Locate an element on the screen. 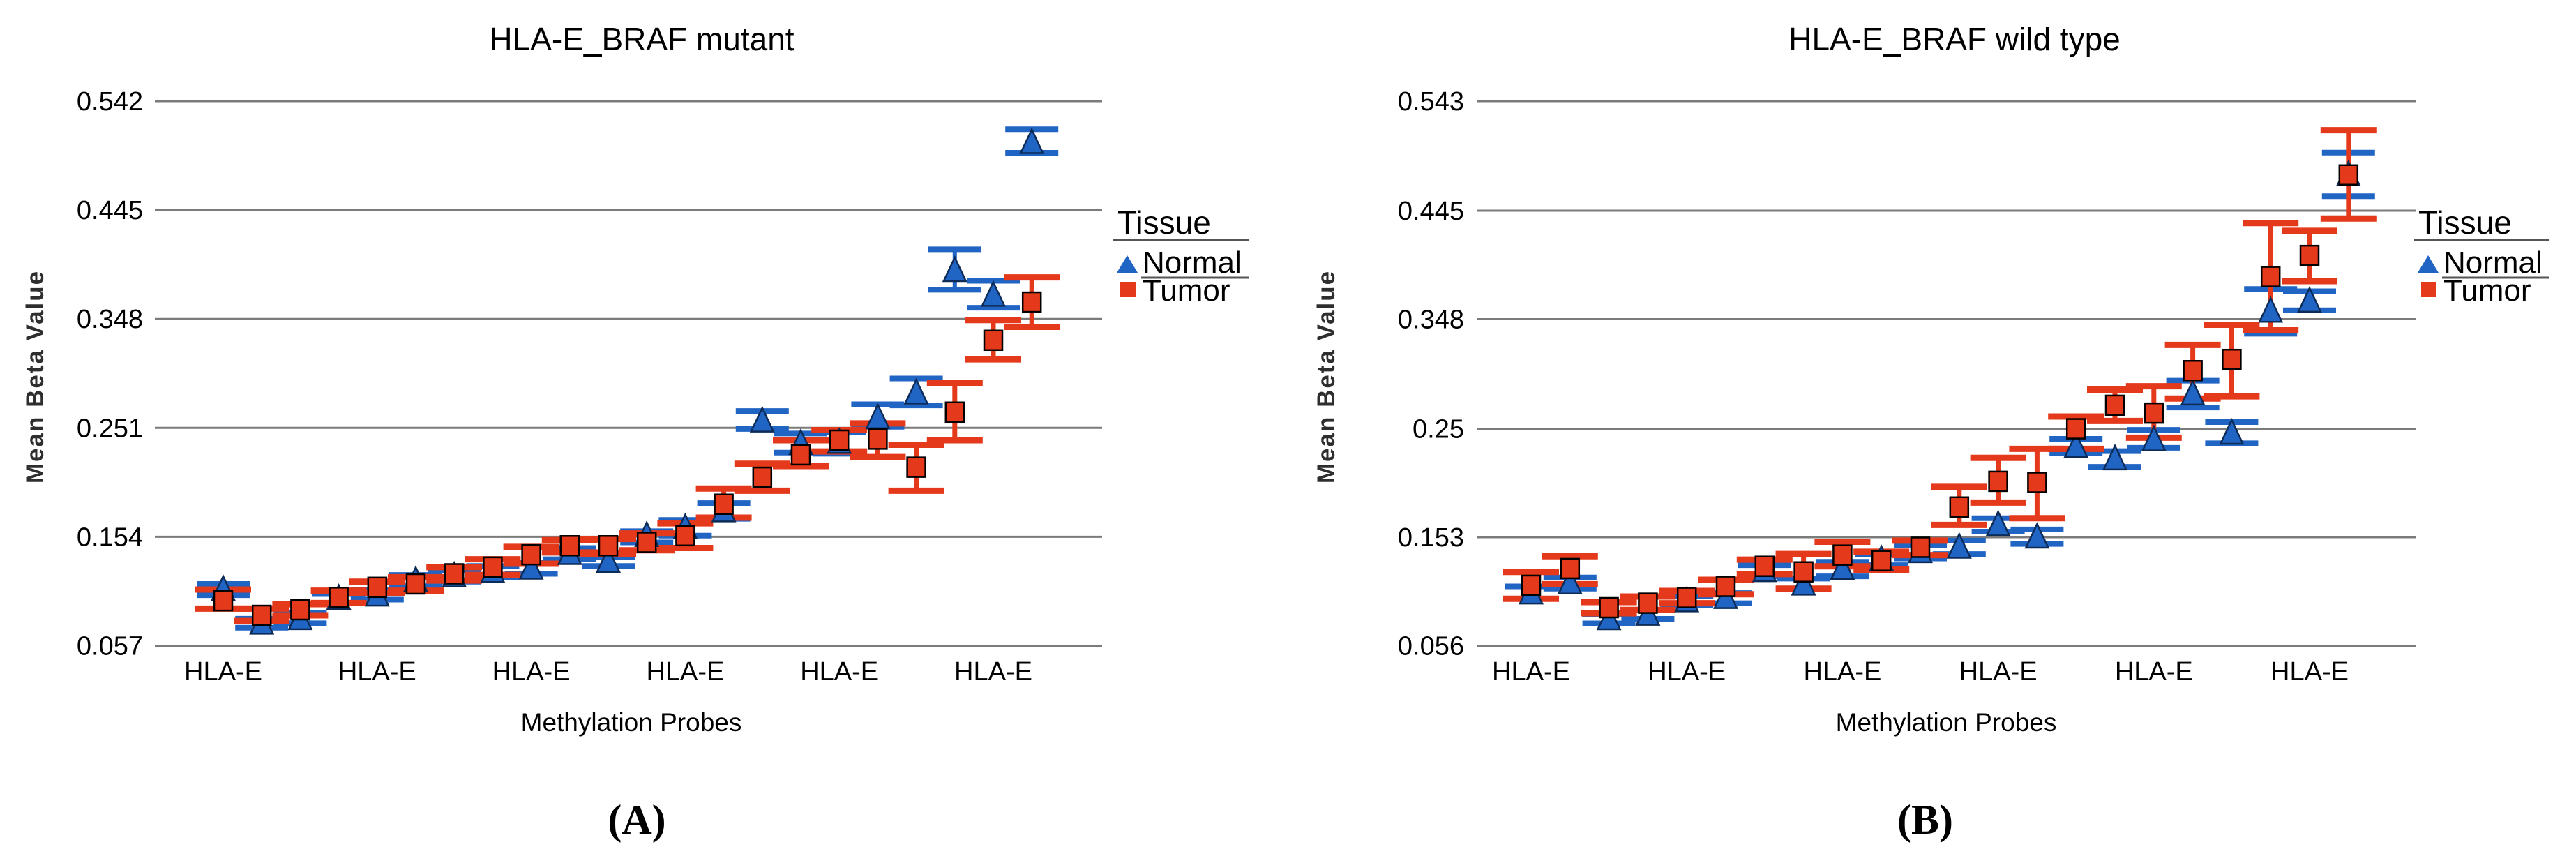  legend: Tissue Normal Tumor is located at coordinates (2481, 256).